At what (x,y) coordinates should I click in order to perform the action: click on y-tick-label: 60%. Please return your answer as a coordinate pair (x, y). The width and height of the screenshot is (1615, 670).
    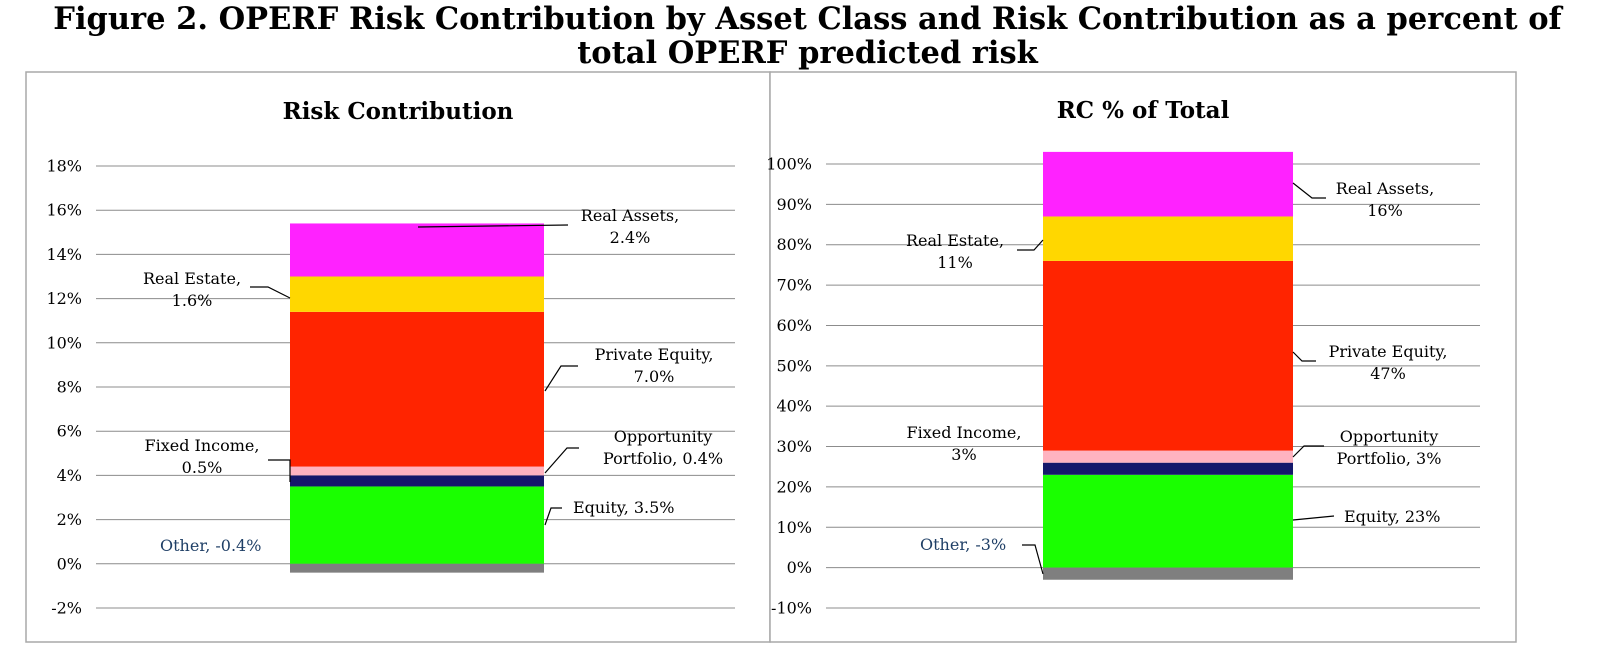
    Looking at the image, I should click on (794, 325).